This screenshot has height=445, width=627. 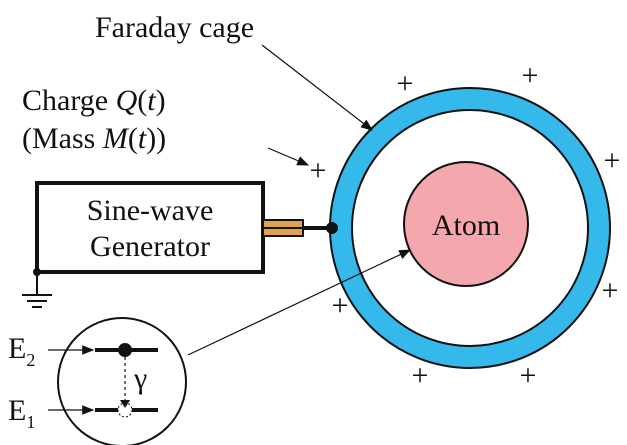 What do you see at coordinates (150, 227) in the screenshot?
I see `generator-box` at bounding box center [150, 227].